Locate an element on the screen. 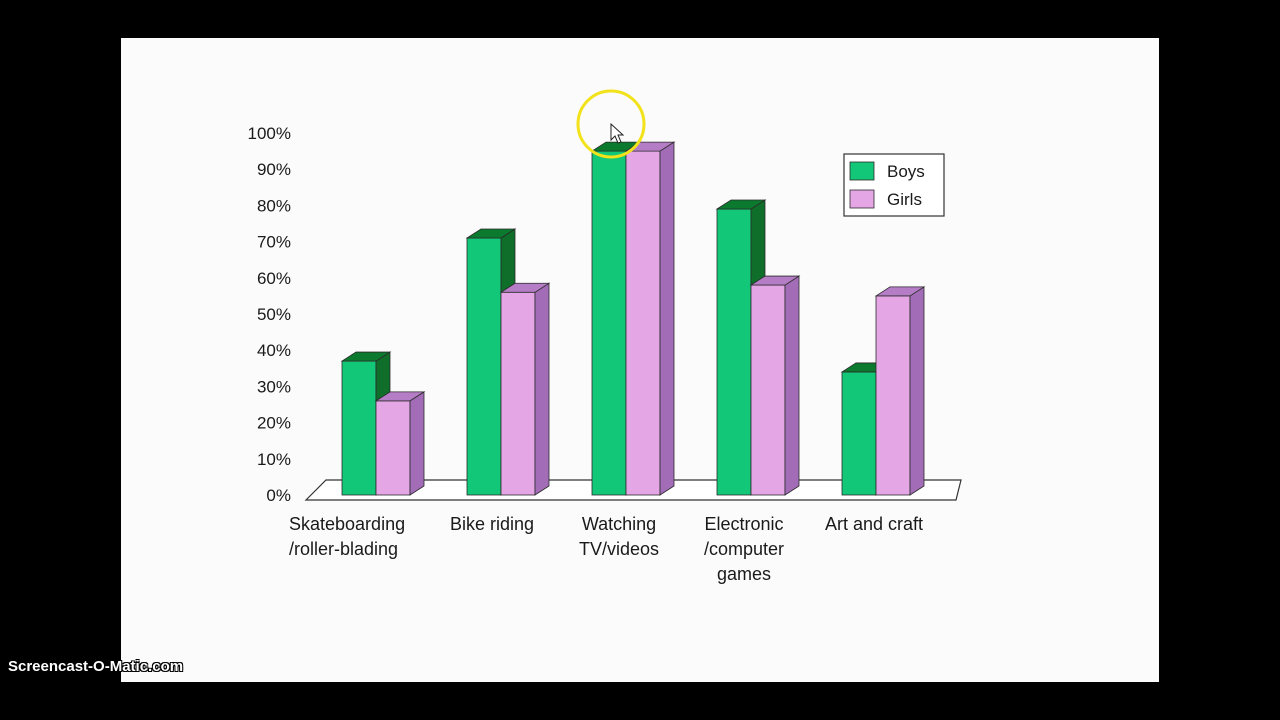 The width and height of the screenshot is (1280, 720). y-tick-label: 10% is located at coordinates (274, 459).